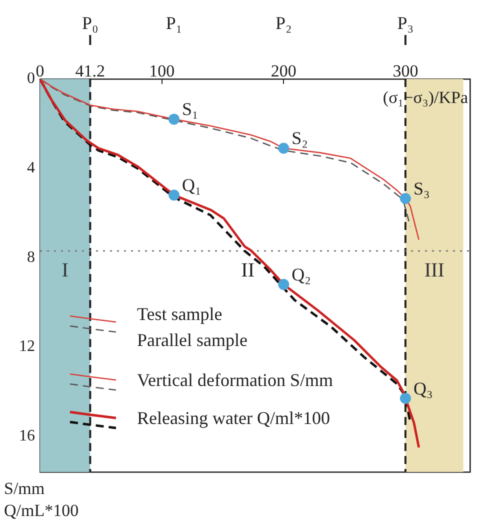 The width and height of the screenshot is (489, 522). I want to click on legend-label: Parallel sample, so click(192, 340).